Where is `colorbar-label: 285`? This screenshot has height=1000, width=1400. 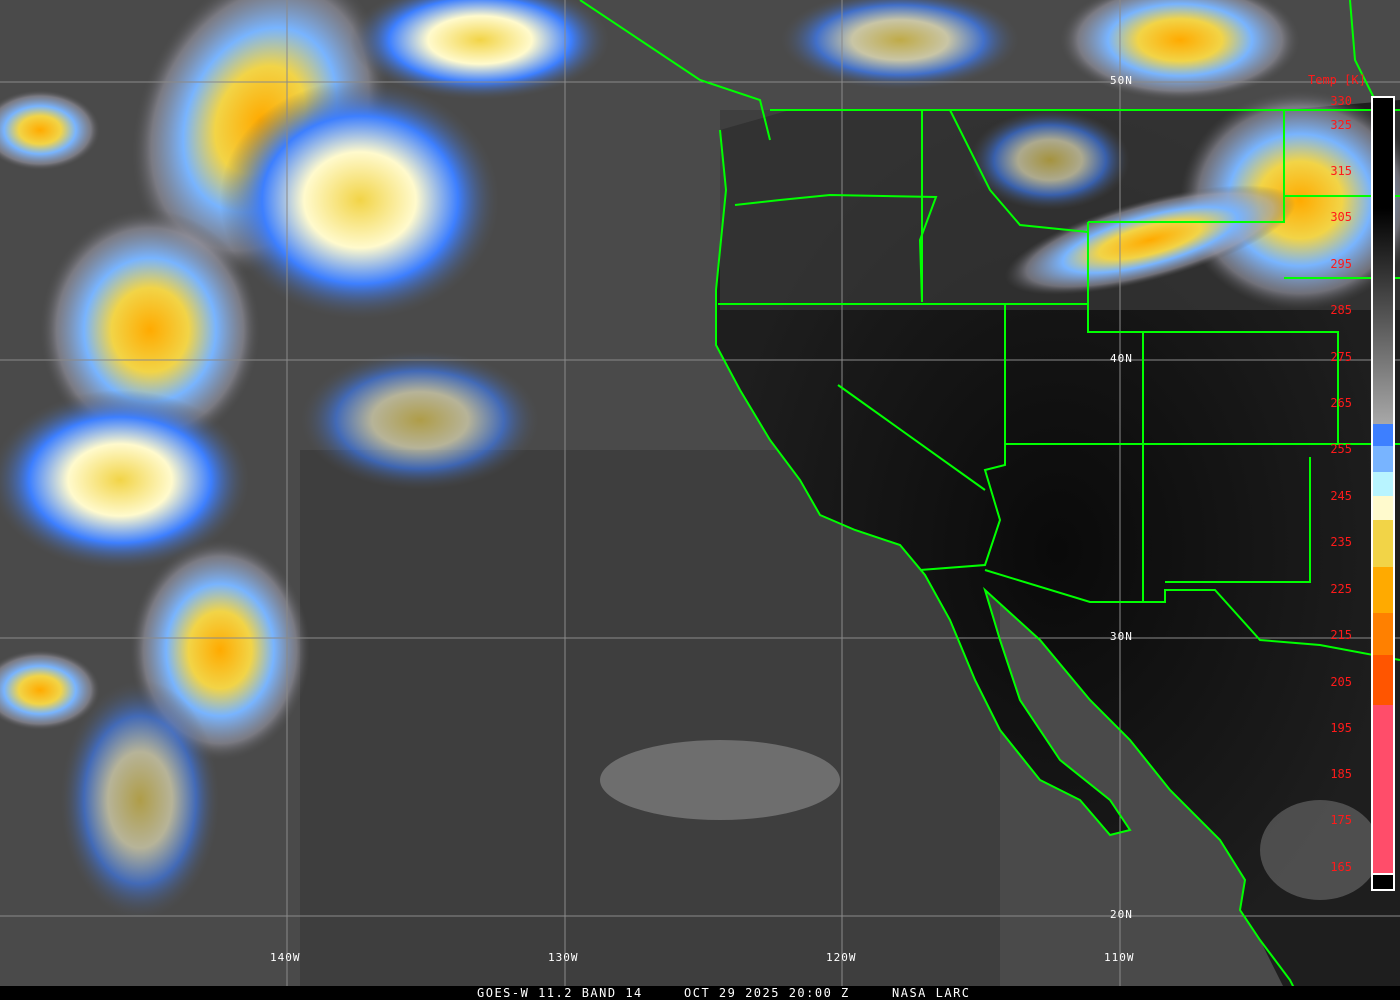
colorbar-label: 285 is located at coordinates (1341, 310).